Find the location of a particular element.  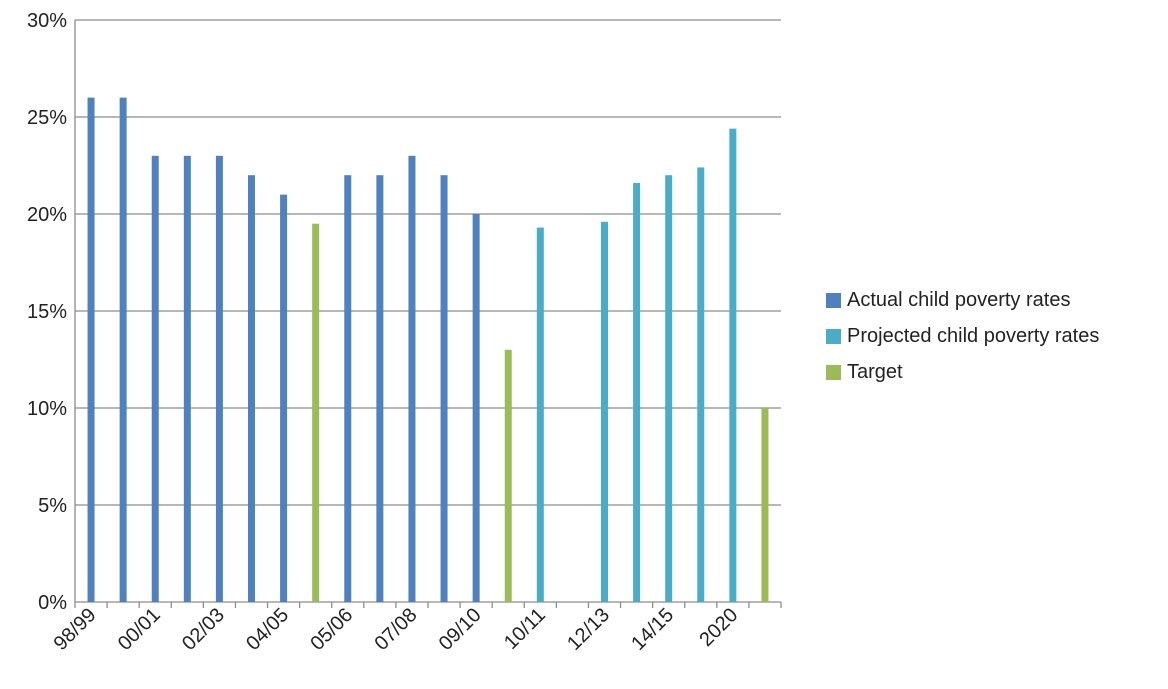

x-tick-label: 2020 is located at coordinates (718, 627).